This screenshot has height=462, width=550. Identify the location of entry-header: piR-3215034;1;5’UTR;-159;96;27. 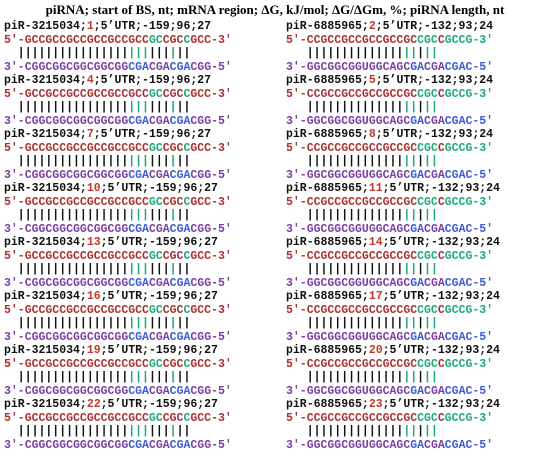
(118, 27).